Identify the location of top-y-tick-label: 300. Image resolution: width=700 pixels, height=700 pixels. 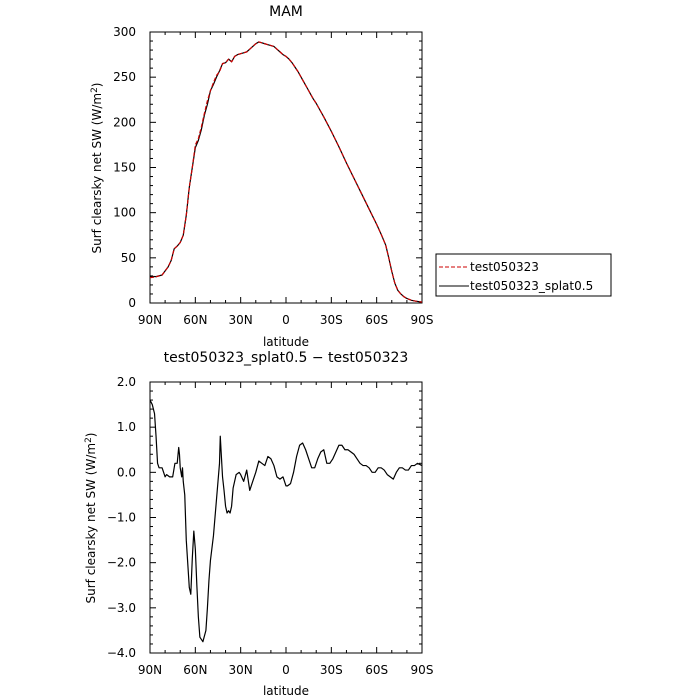
(124, 32).